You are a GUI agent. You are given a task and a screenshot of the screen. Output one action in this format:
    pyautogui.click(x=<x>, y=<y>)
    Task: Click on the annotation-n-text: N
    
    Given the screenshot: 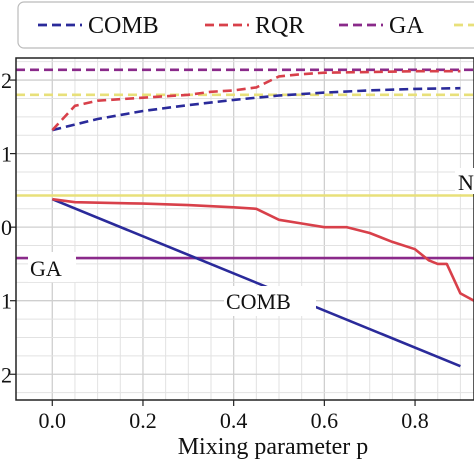 What is the action you would take?
    pyautogui.click(x=466, y=182)
    